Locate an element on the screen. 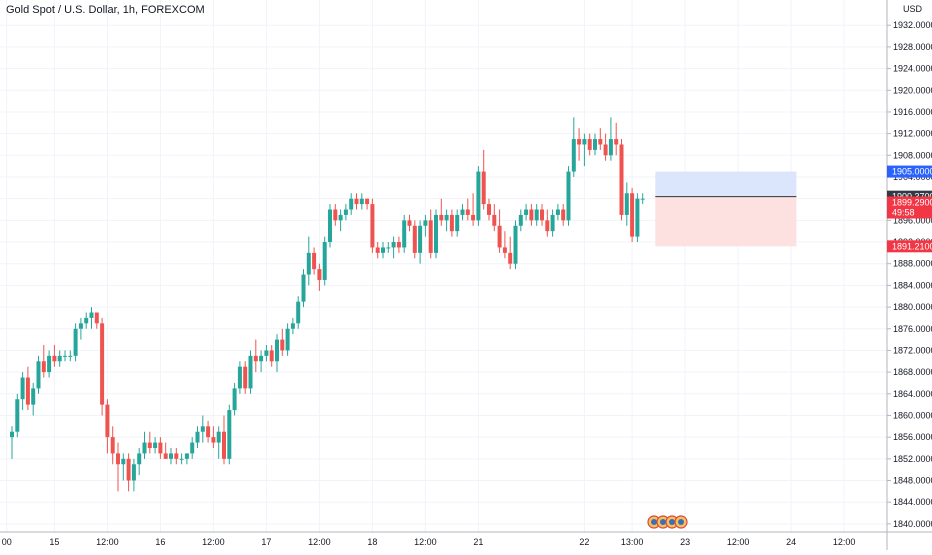  badge-bg is located at coordinates (909, 246).